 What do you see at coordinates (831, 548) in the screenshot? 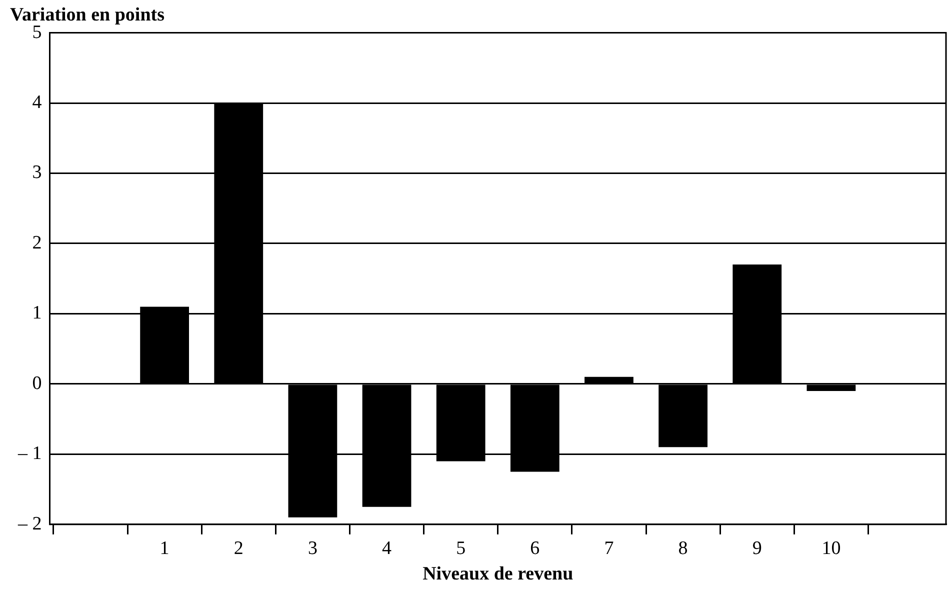
I see `x-tick-label: 10` at bounding box center [831, 548].